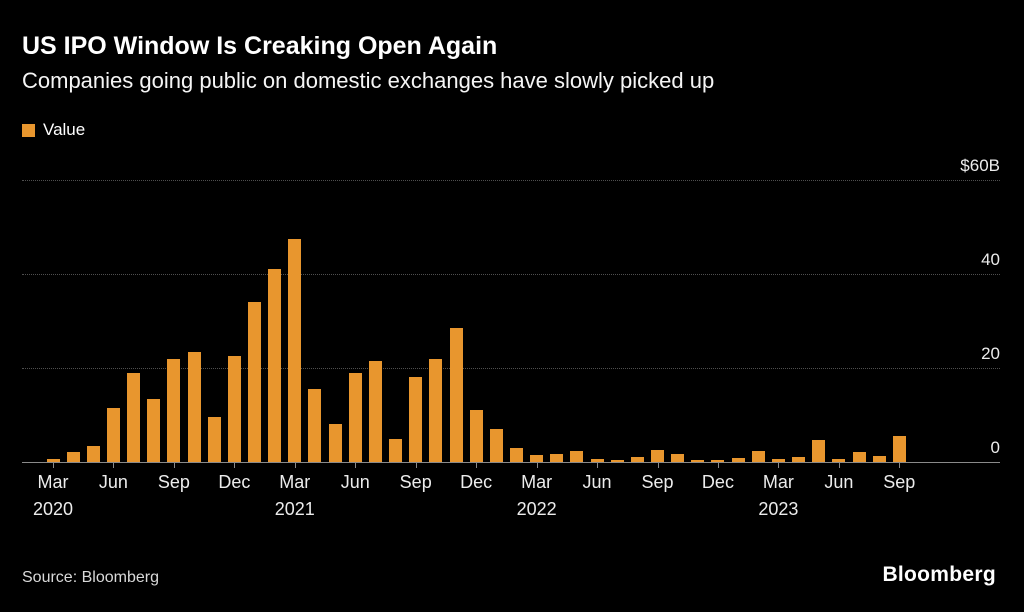  What do you see at coordinates (90, 577) in the screenshot?
I see `source-note: Source: Bloomberg` at bounding box center [90, 577].